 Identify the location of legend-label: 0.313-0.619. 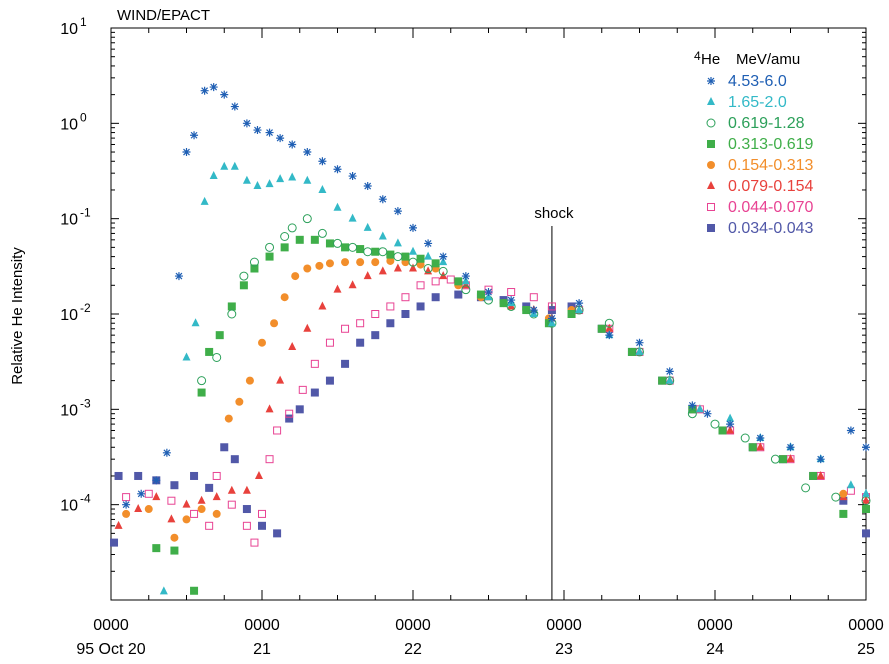
(771, 144).